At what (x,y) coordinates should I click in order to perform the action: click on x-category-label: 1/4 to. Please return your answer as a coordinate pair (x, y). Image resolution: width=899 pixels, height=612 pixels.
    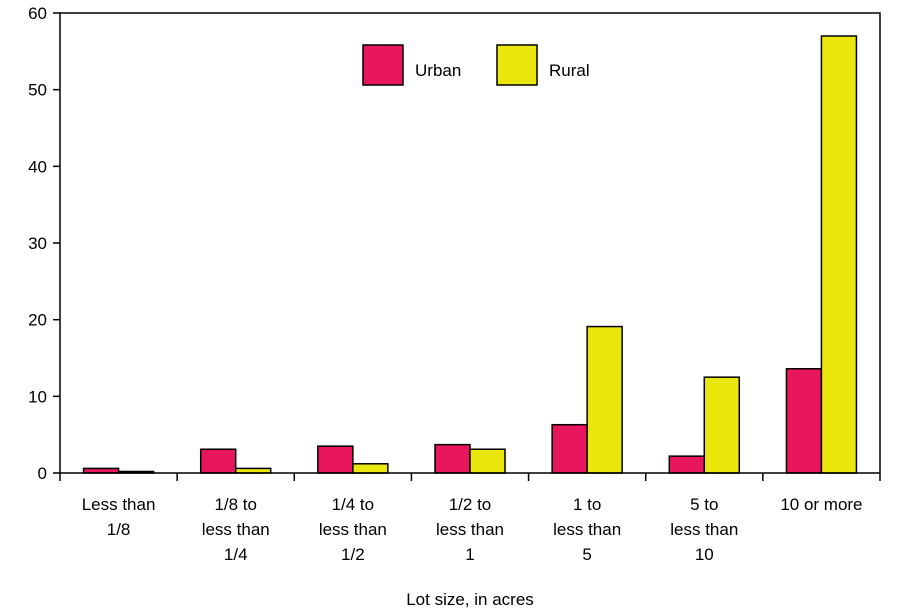
    Looking at the image, I should click on (353, 504).